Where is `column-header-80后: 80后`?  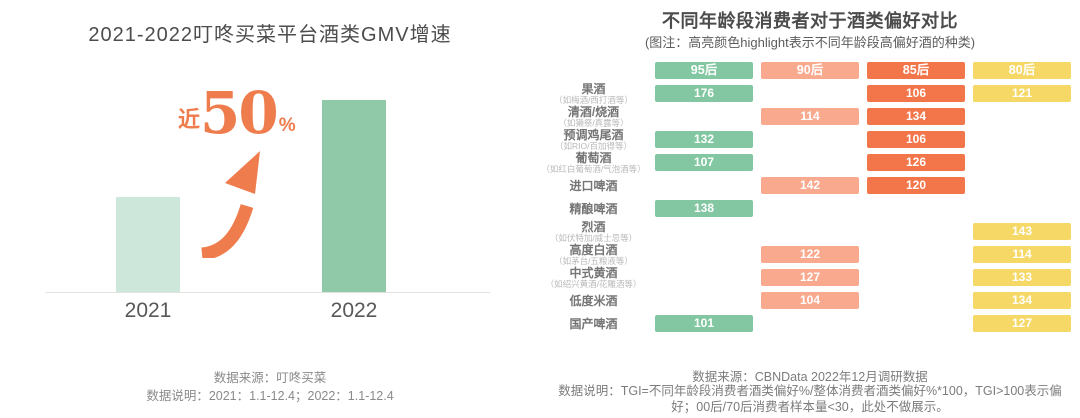 column-header-80后: 80后 is located at coordinates (1022, 70).